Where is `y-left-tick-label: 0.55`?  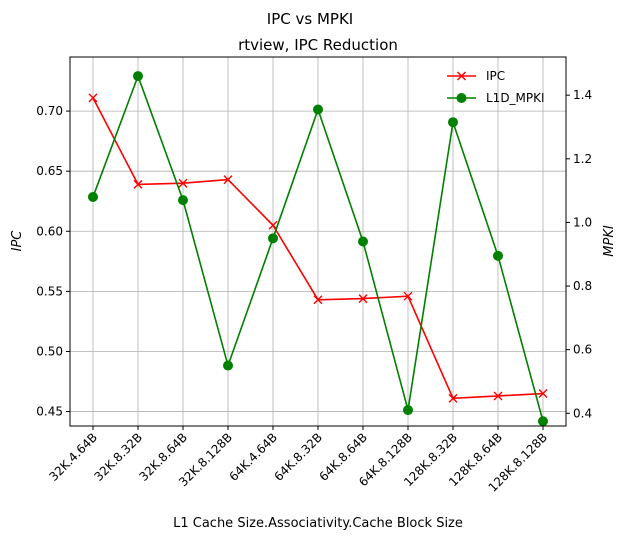 y-left-tick-label: 0.55 is located at coordinates (49, 291).